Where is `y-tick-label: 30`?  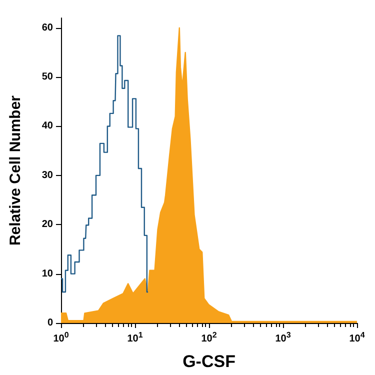
y-tick-label: 30 is located at coordinates (48, 175).